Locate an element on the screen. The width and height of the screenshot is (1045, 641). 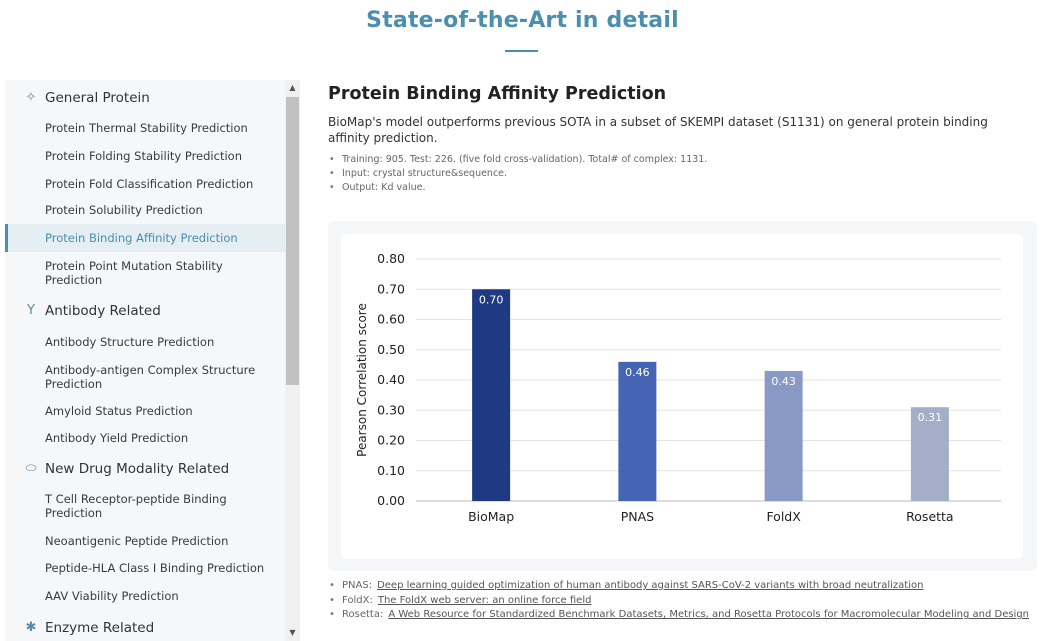
sidebar-item-amyloid-status: Amyloid Status Prediction is located at coordinates (145, 411).